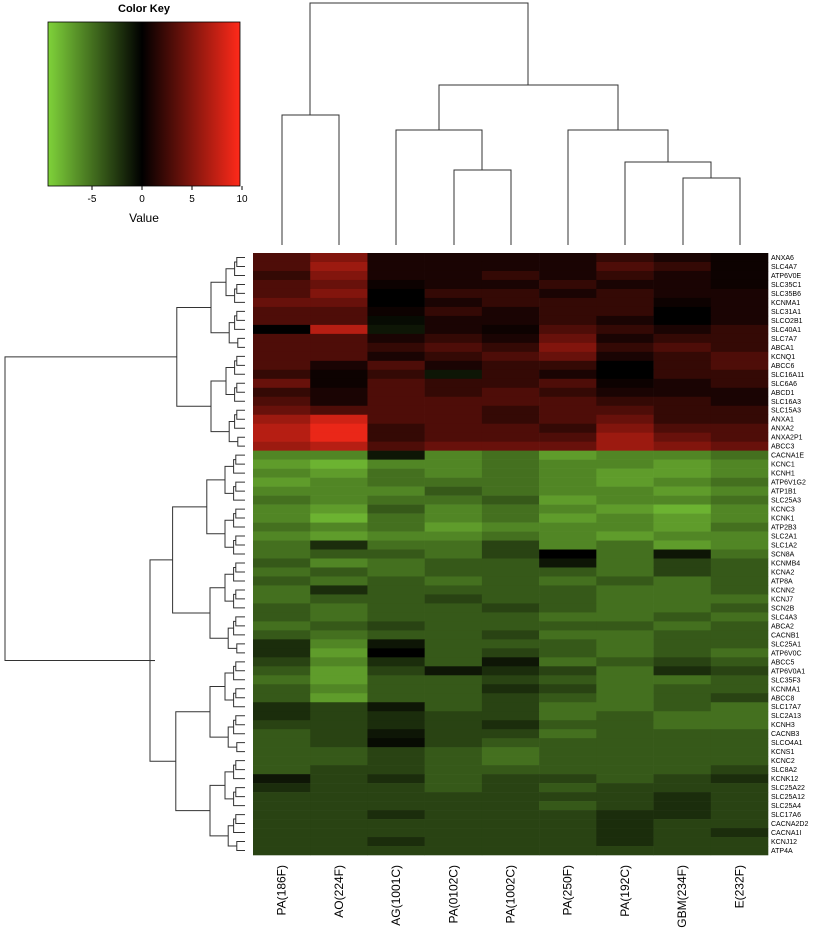 The image size is (828, 950). Describe the element at coordinates (786, 312) in the screenshot. I see `row-label: SLC31A1` at that location.